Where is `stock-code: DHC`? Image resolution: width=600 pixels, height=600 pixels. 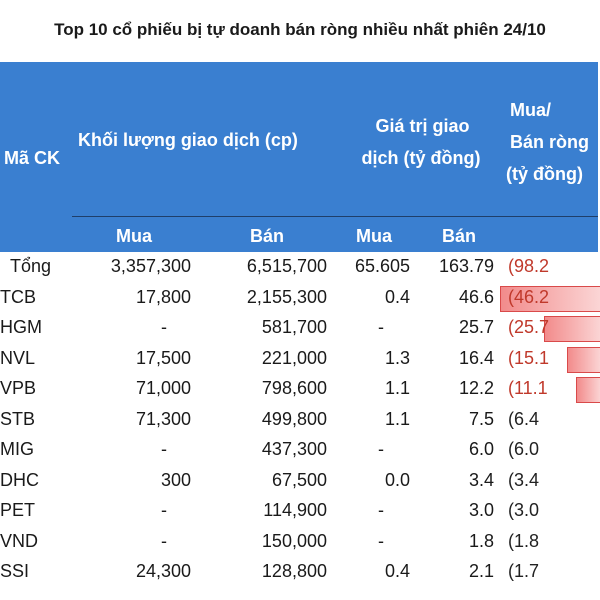
stock-code: DHC is located at coordinates (19, 479).